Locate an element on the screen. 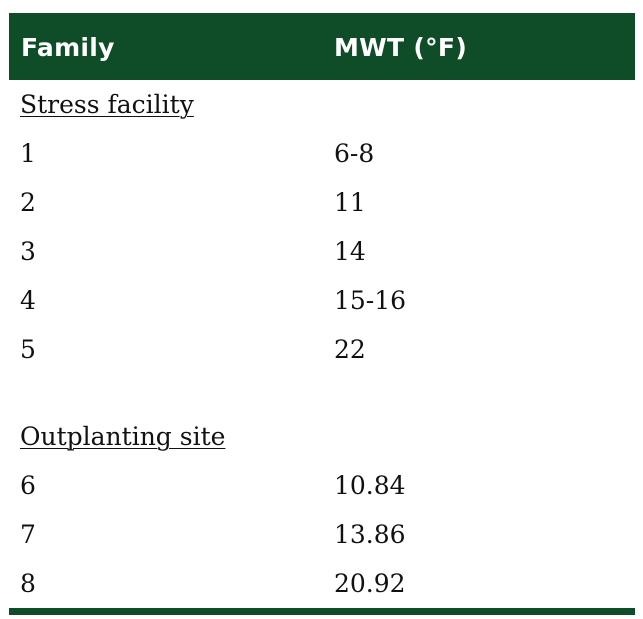  family-cell: 8 is located at coordinates (28, 583).